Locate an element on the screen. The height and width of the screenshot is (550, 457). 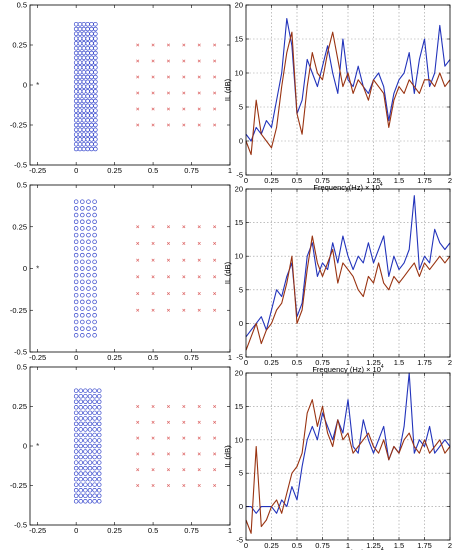
x-tick-label: 0.5 is located at coordinates (153, 170).